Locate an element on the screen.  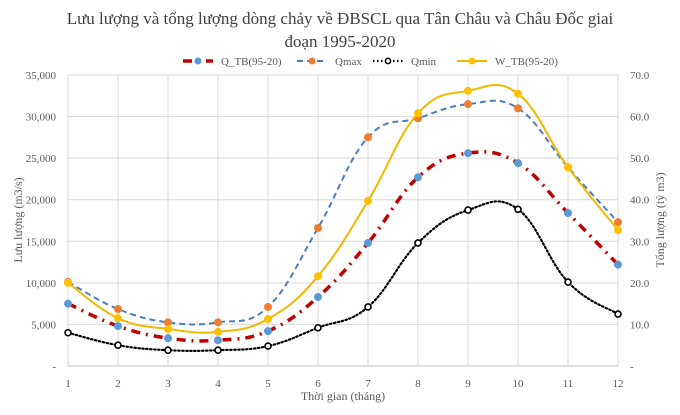
y-right-tick-label: 40.0 is located at coordinates (640, 201).